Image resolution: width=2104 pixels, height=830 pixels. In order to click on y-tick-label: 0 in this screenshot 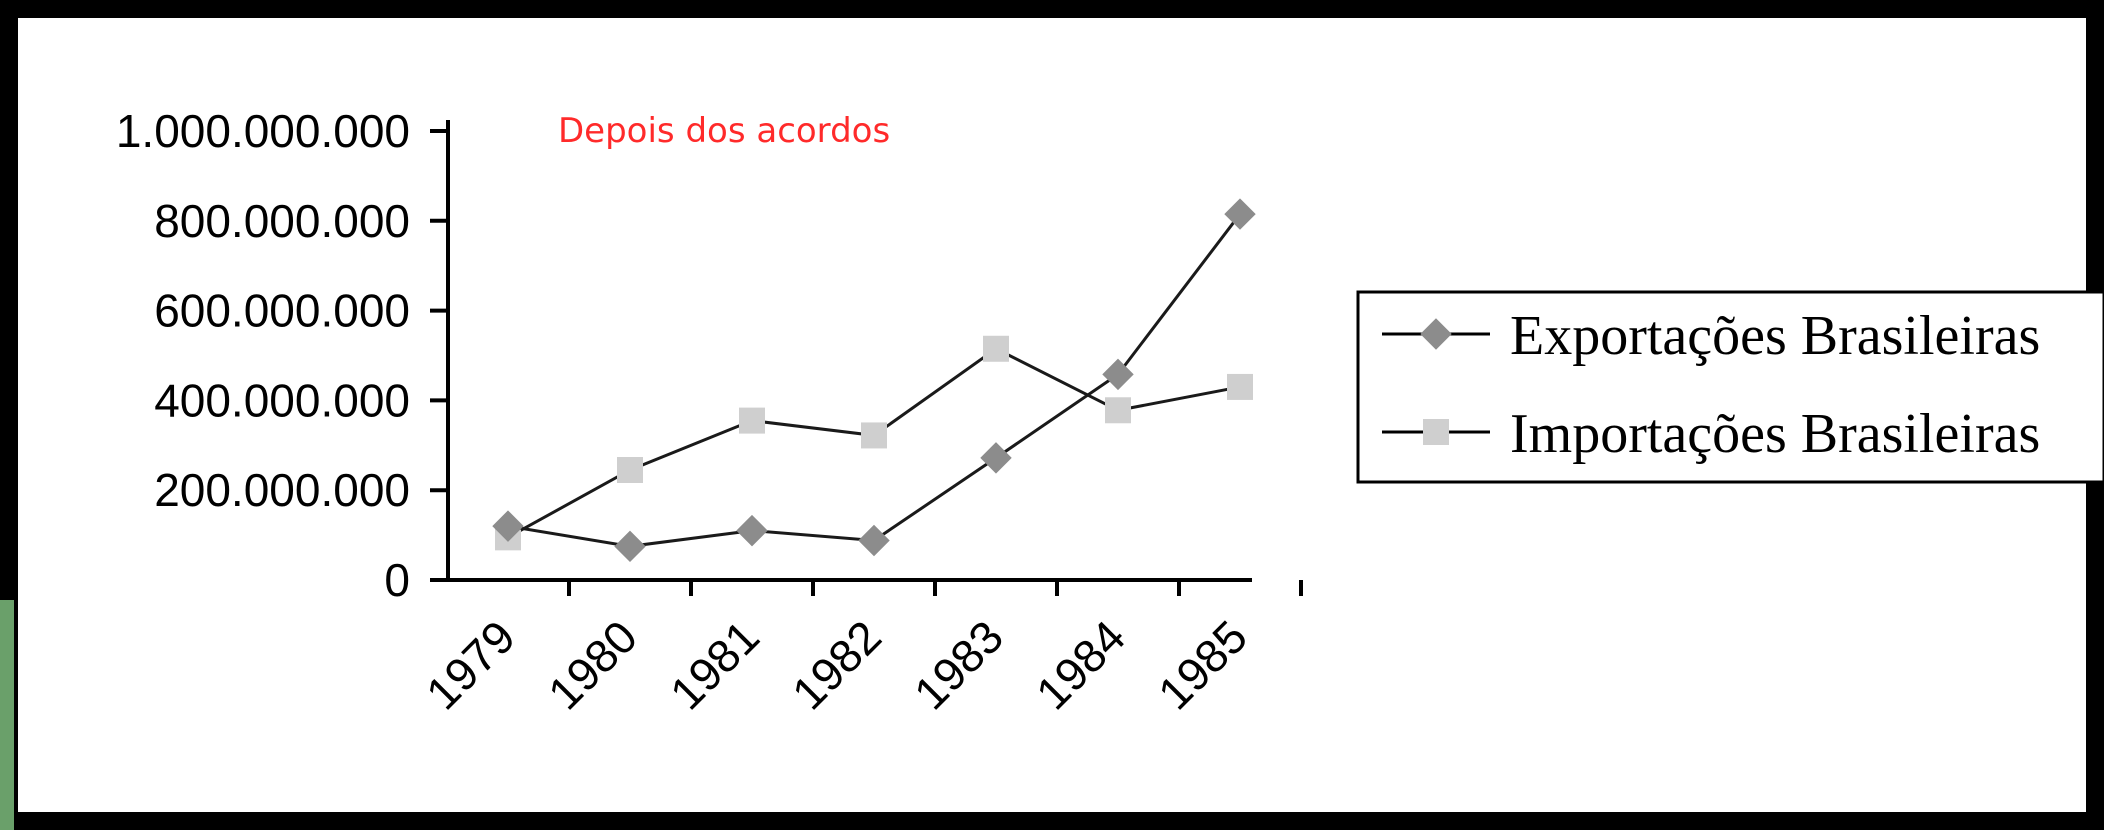, I will do `click(397, 580)`.